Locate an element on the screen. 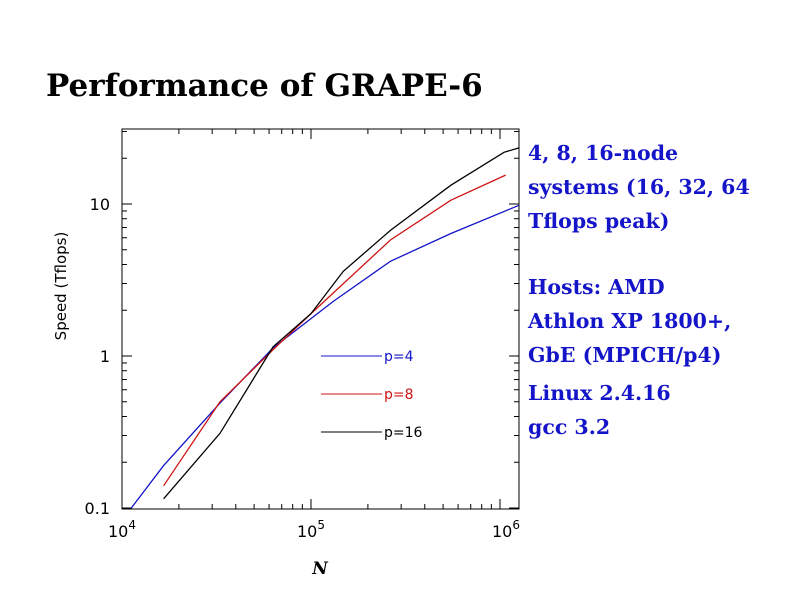  notes-line: Hosts: AMD is located at coordinates (596, 287).